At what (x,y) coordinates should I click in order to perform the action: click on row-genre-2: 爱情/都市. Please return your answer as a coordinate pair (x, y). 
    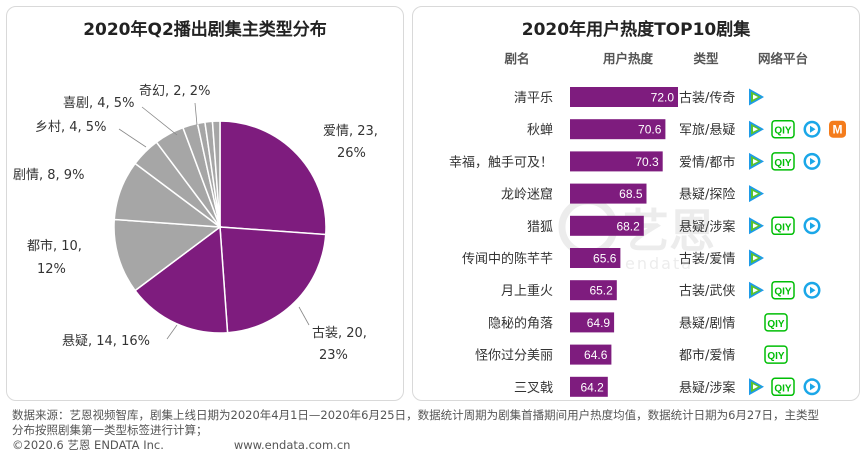
    Looking at the image, I should click on (707, 162).